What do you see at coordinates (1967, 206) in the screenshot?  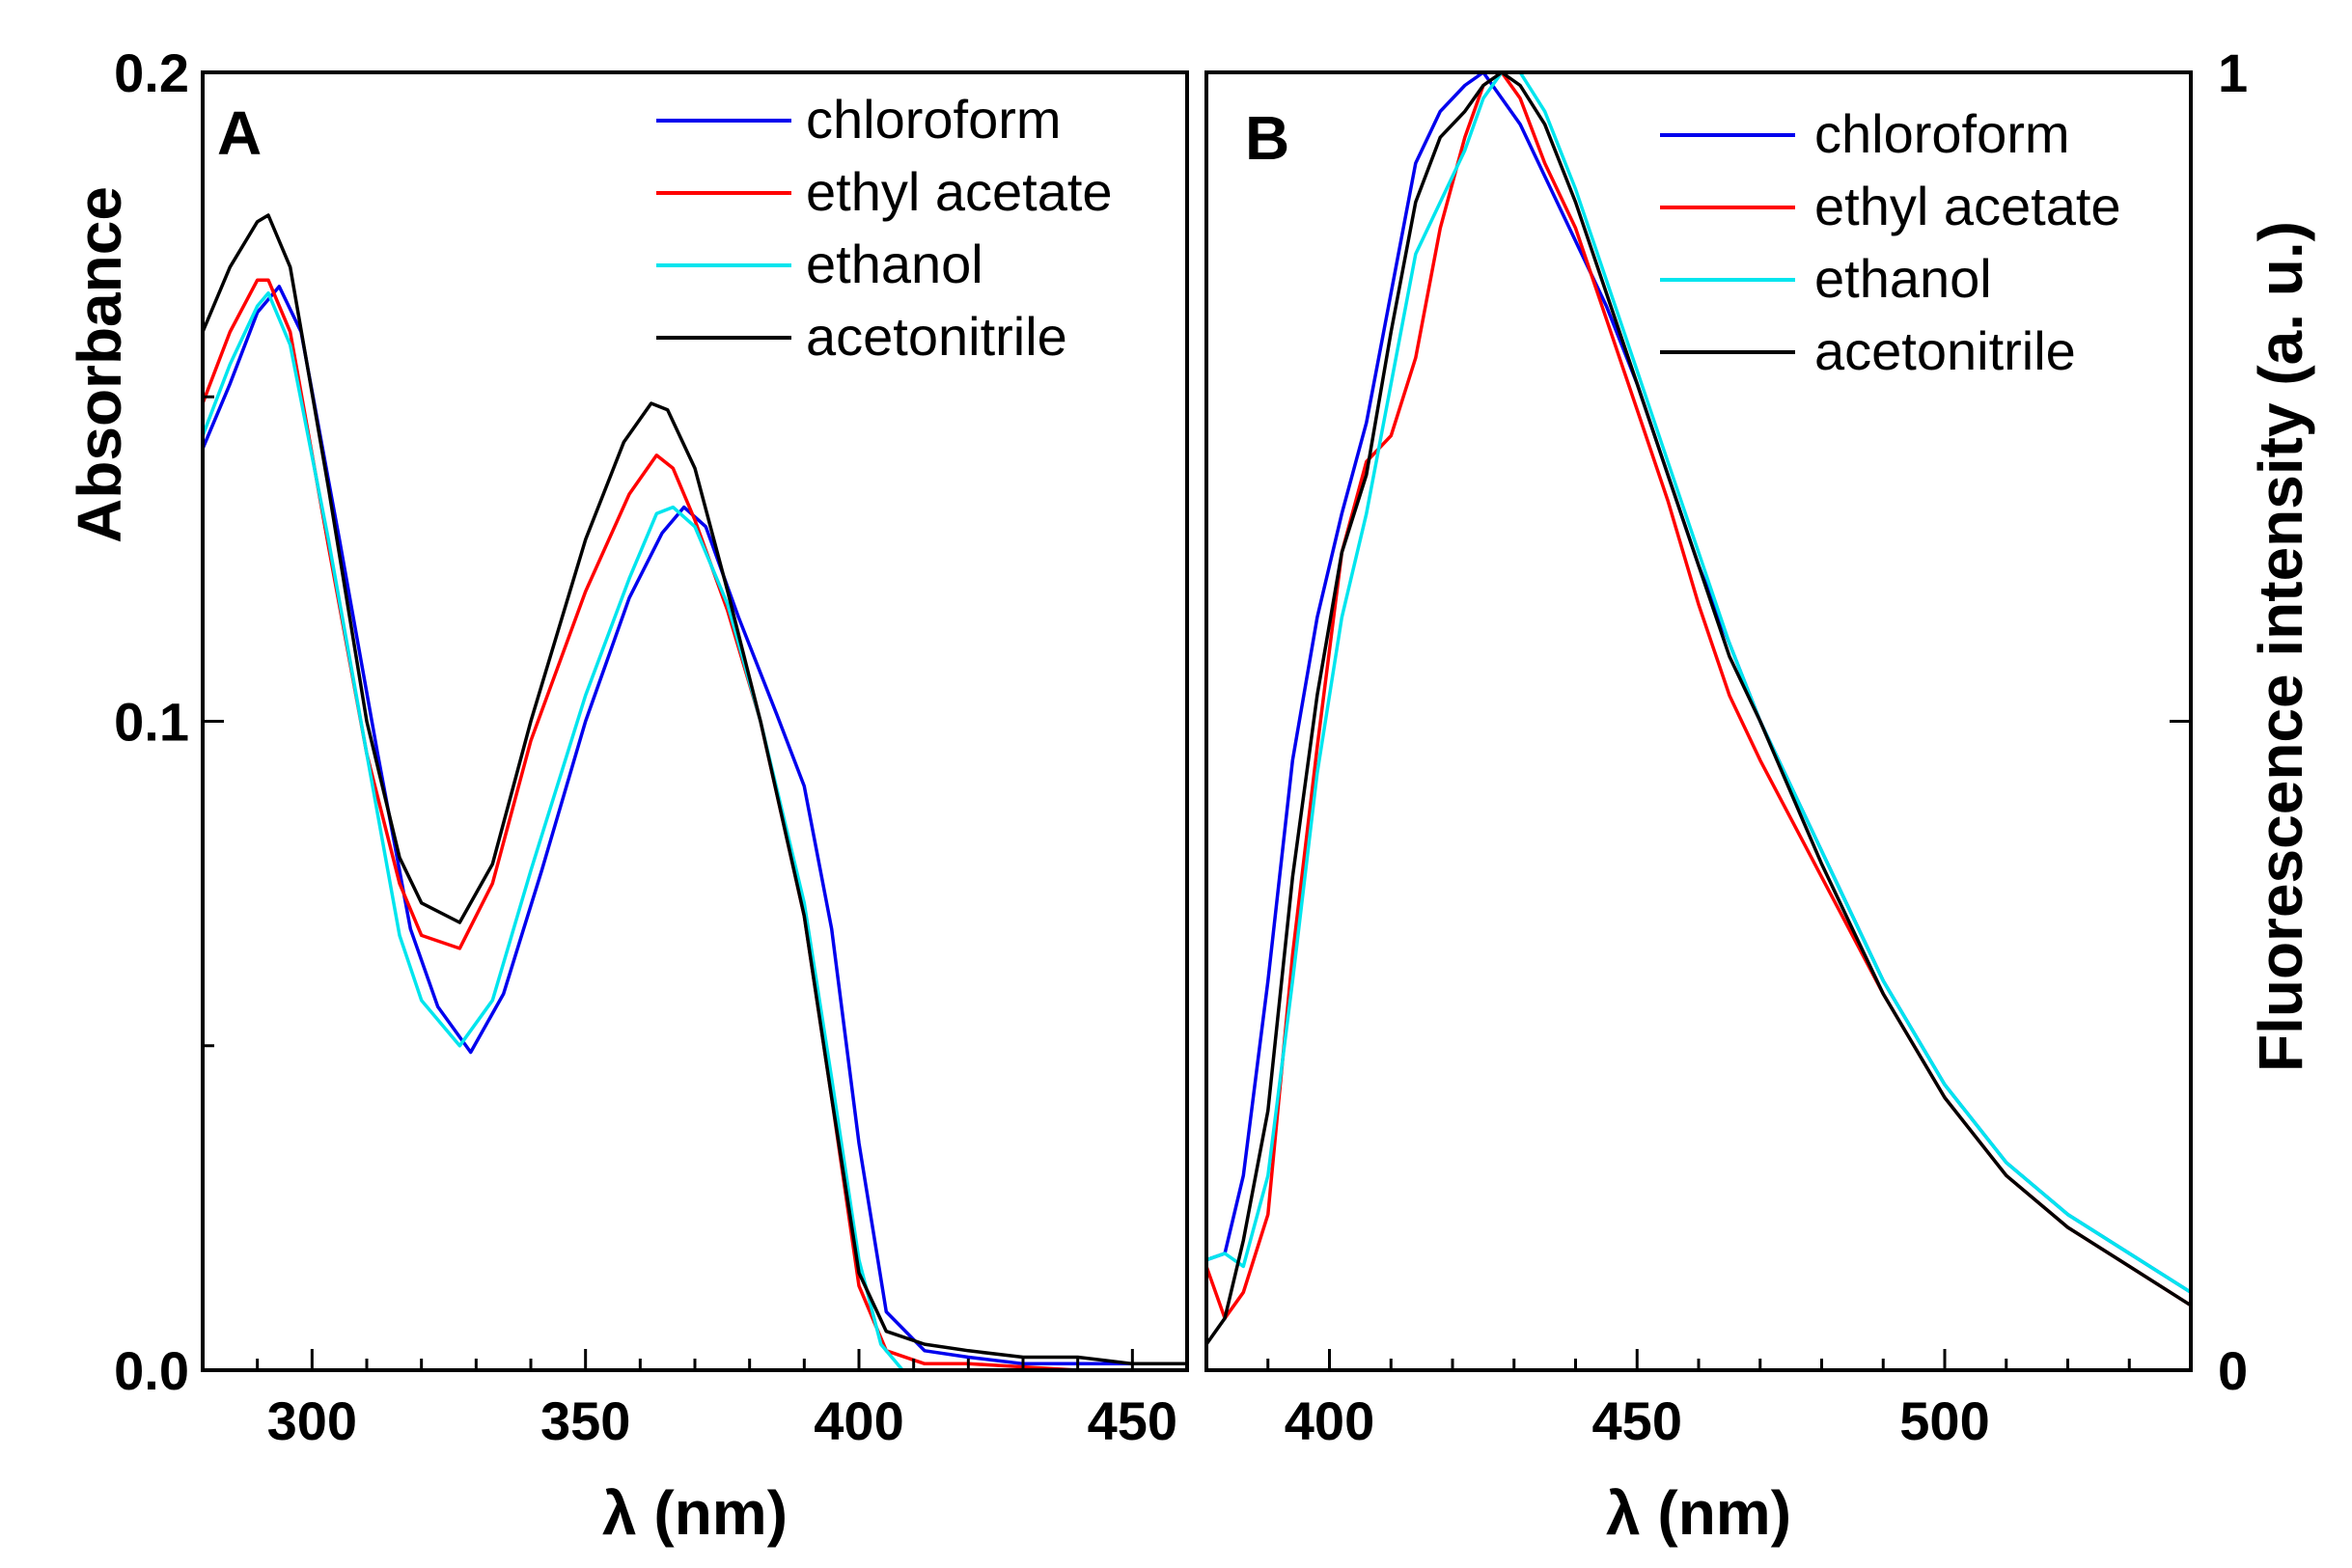 I see `panel-b-legend-label-ethyl-acetate: ethyl acetate` at bounding box center [1967, 206].